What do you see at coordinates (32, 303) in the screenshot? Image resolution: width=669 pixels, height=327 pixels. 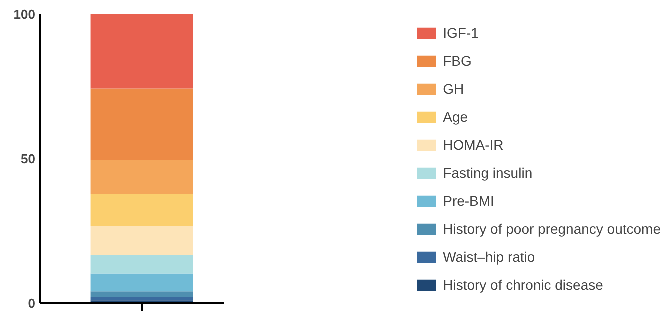 I see `y-tick-label: 0` at bounding box center [32, 303].